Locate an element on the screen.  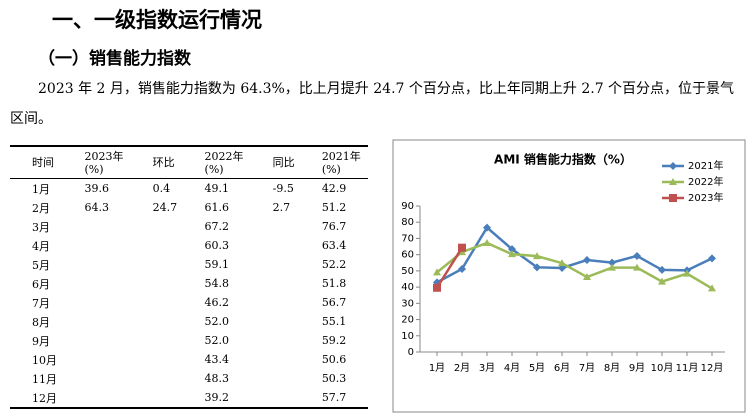
table-cell: 5月 is located at coordinates (41, 265).